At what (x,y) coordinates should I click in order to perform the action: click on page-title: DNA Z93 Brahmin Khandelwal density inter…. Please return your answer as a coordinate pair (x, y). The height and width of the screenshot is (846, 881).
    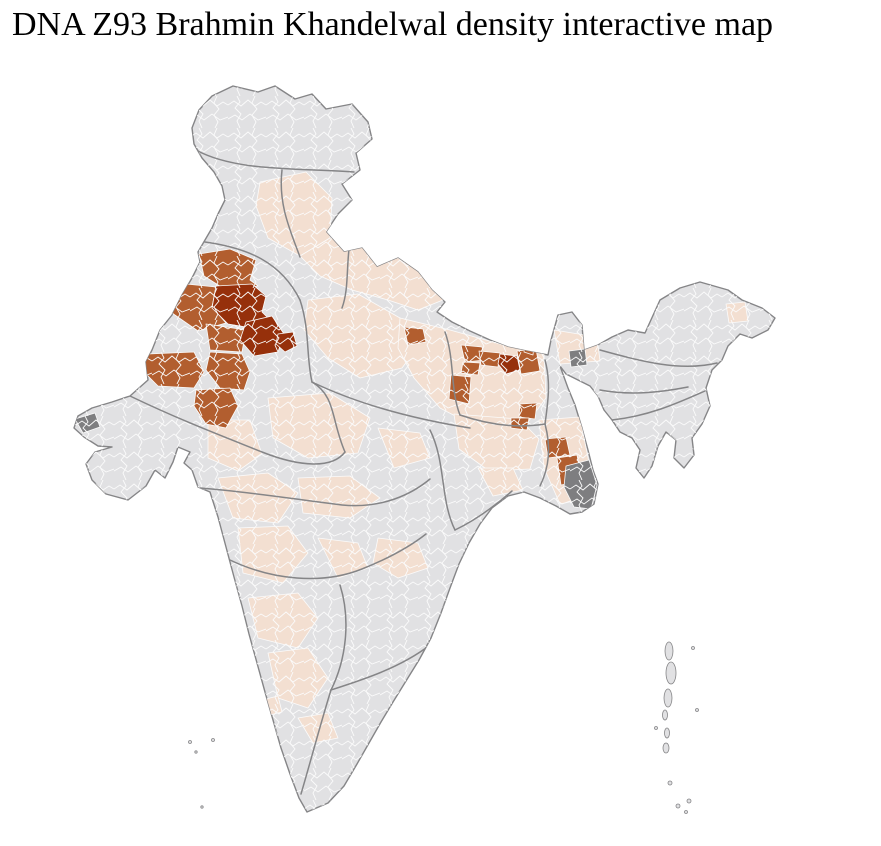
    Looking at the image, I should click on (393, 24).